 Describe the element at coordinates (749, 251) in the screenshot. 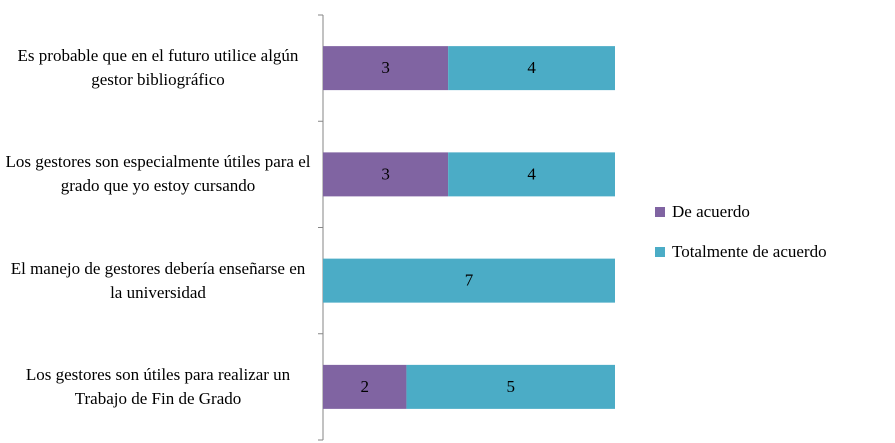

I see `legend-label: Totalmente de acuerdo` at that location.